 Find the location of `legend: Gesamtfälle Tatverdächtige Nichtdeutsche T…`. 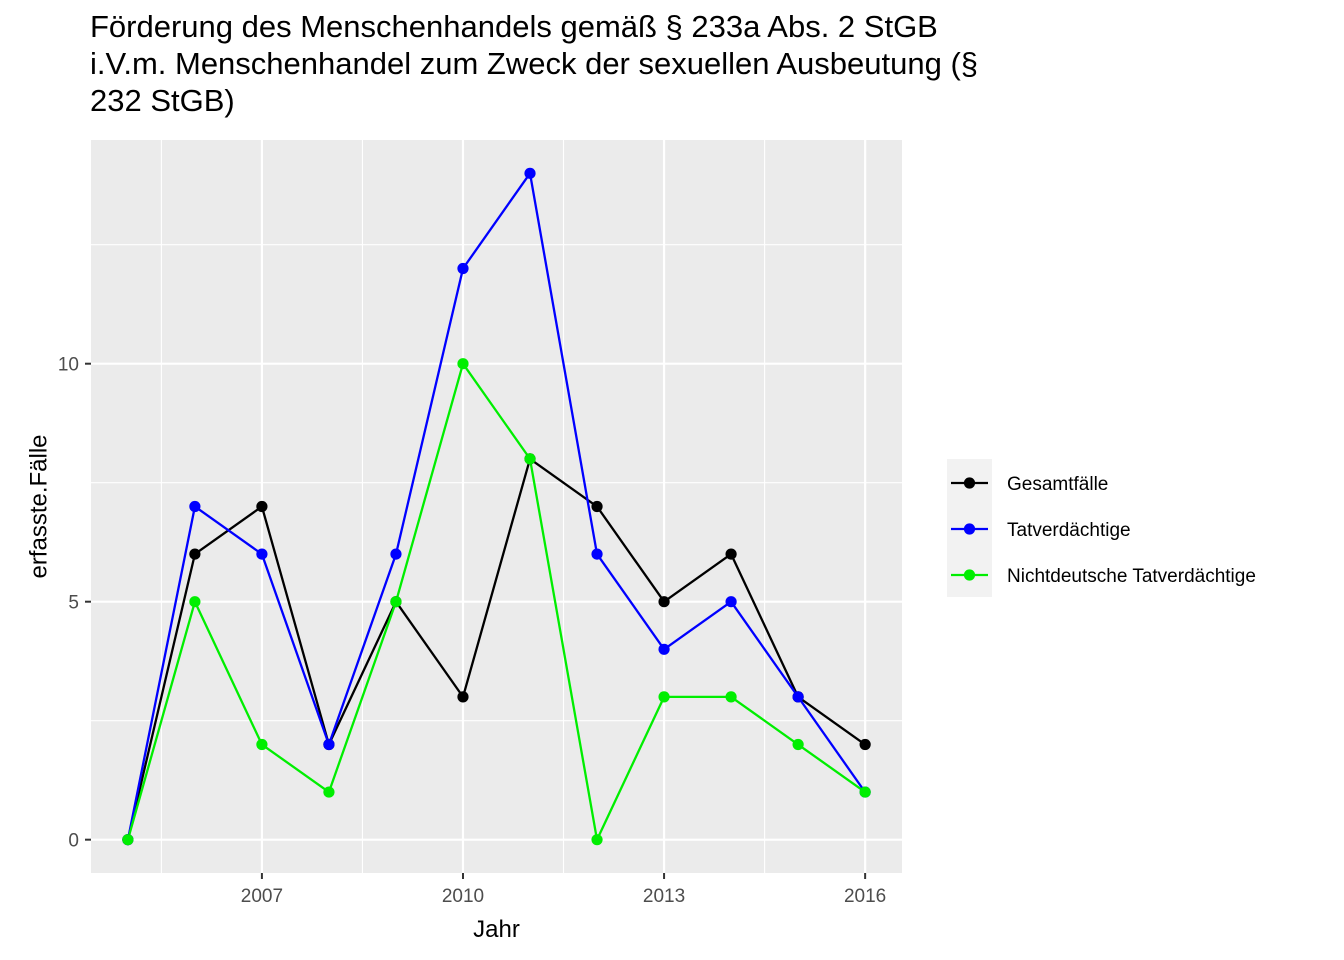

legend: Gesamtfälle Tatverdächtige Nichtdeutsche T… is located at coordinates (1101, 528).